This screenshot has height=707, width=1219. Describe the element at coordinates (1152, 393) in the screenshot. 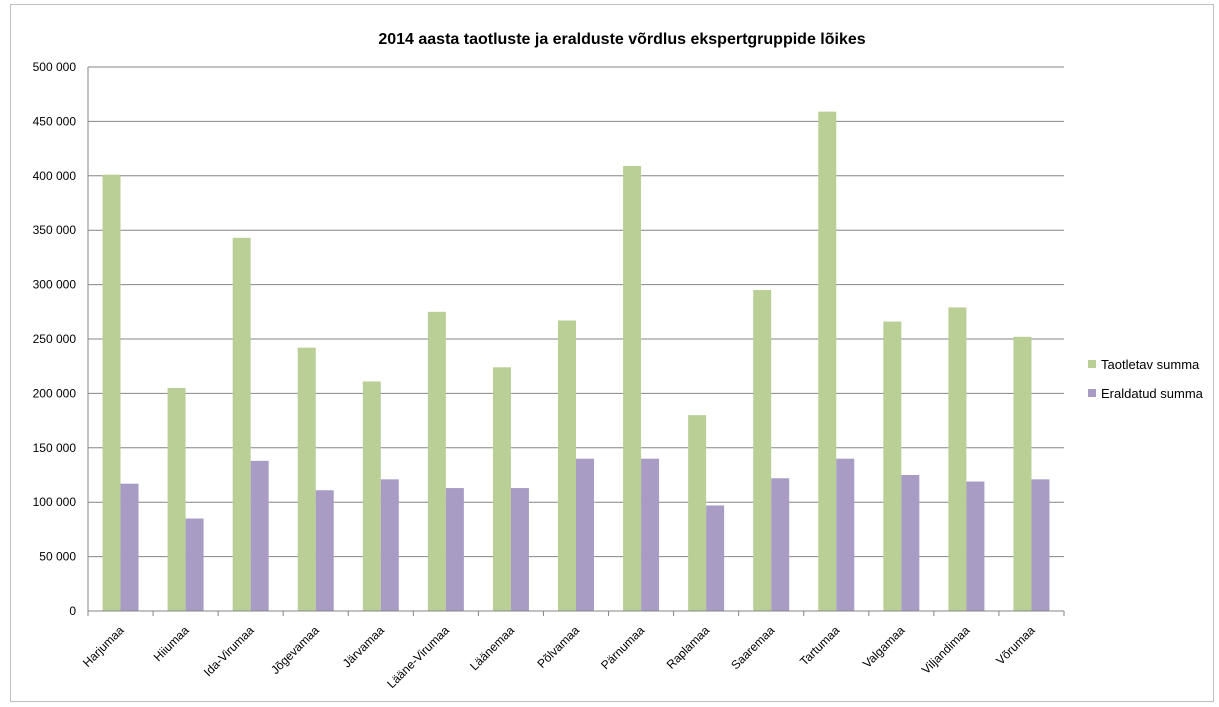

I see `legend-label: Eraldatud summa` at that location.